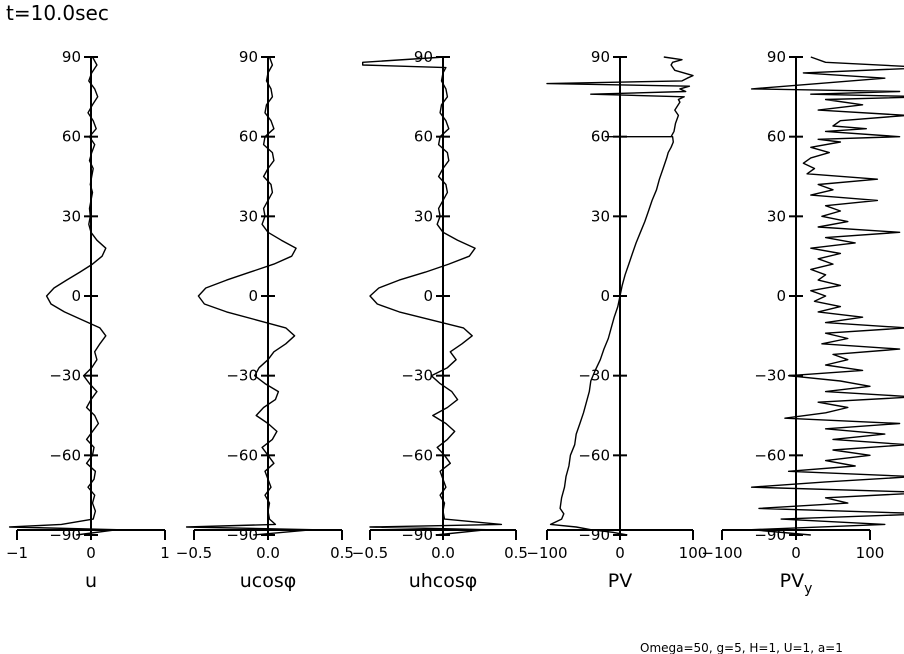 The width and height of the screenshot is (904, 654). What do you see at coordinates (57, 13) in the screenshot?
I see `time-label: t=10.0sec` at bounding box center [57, 13].